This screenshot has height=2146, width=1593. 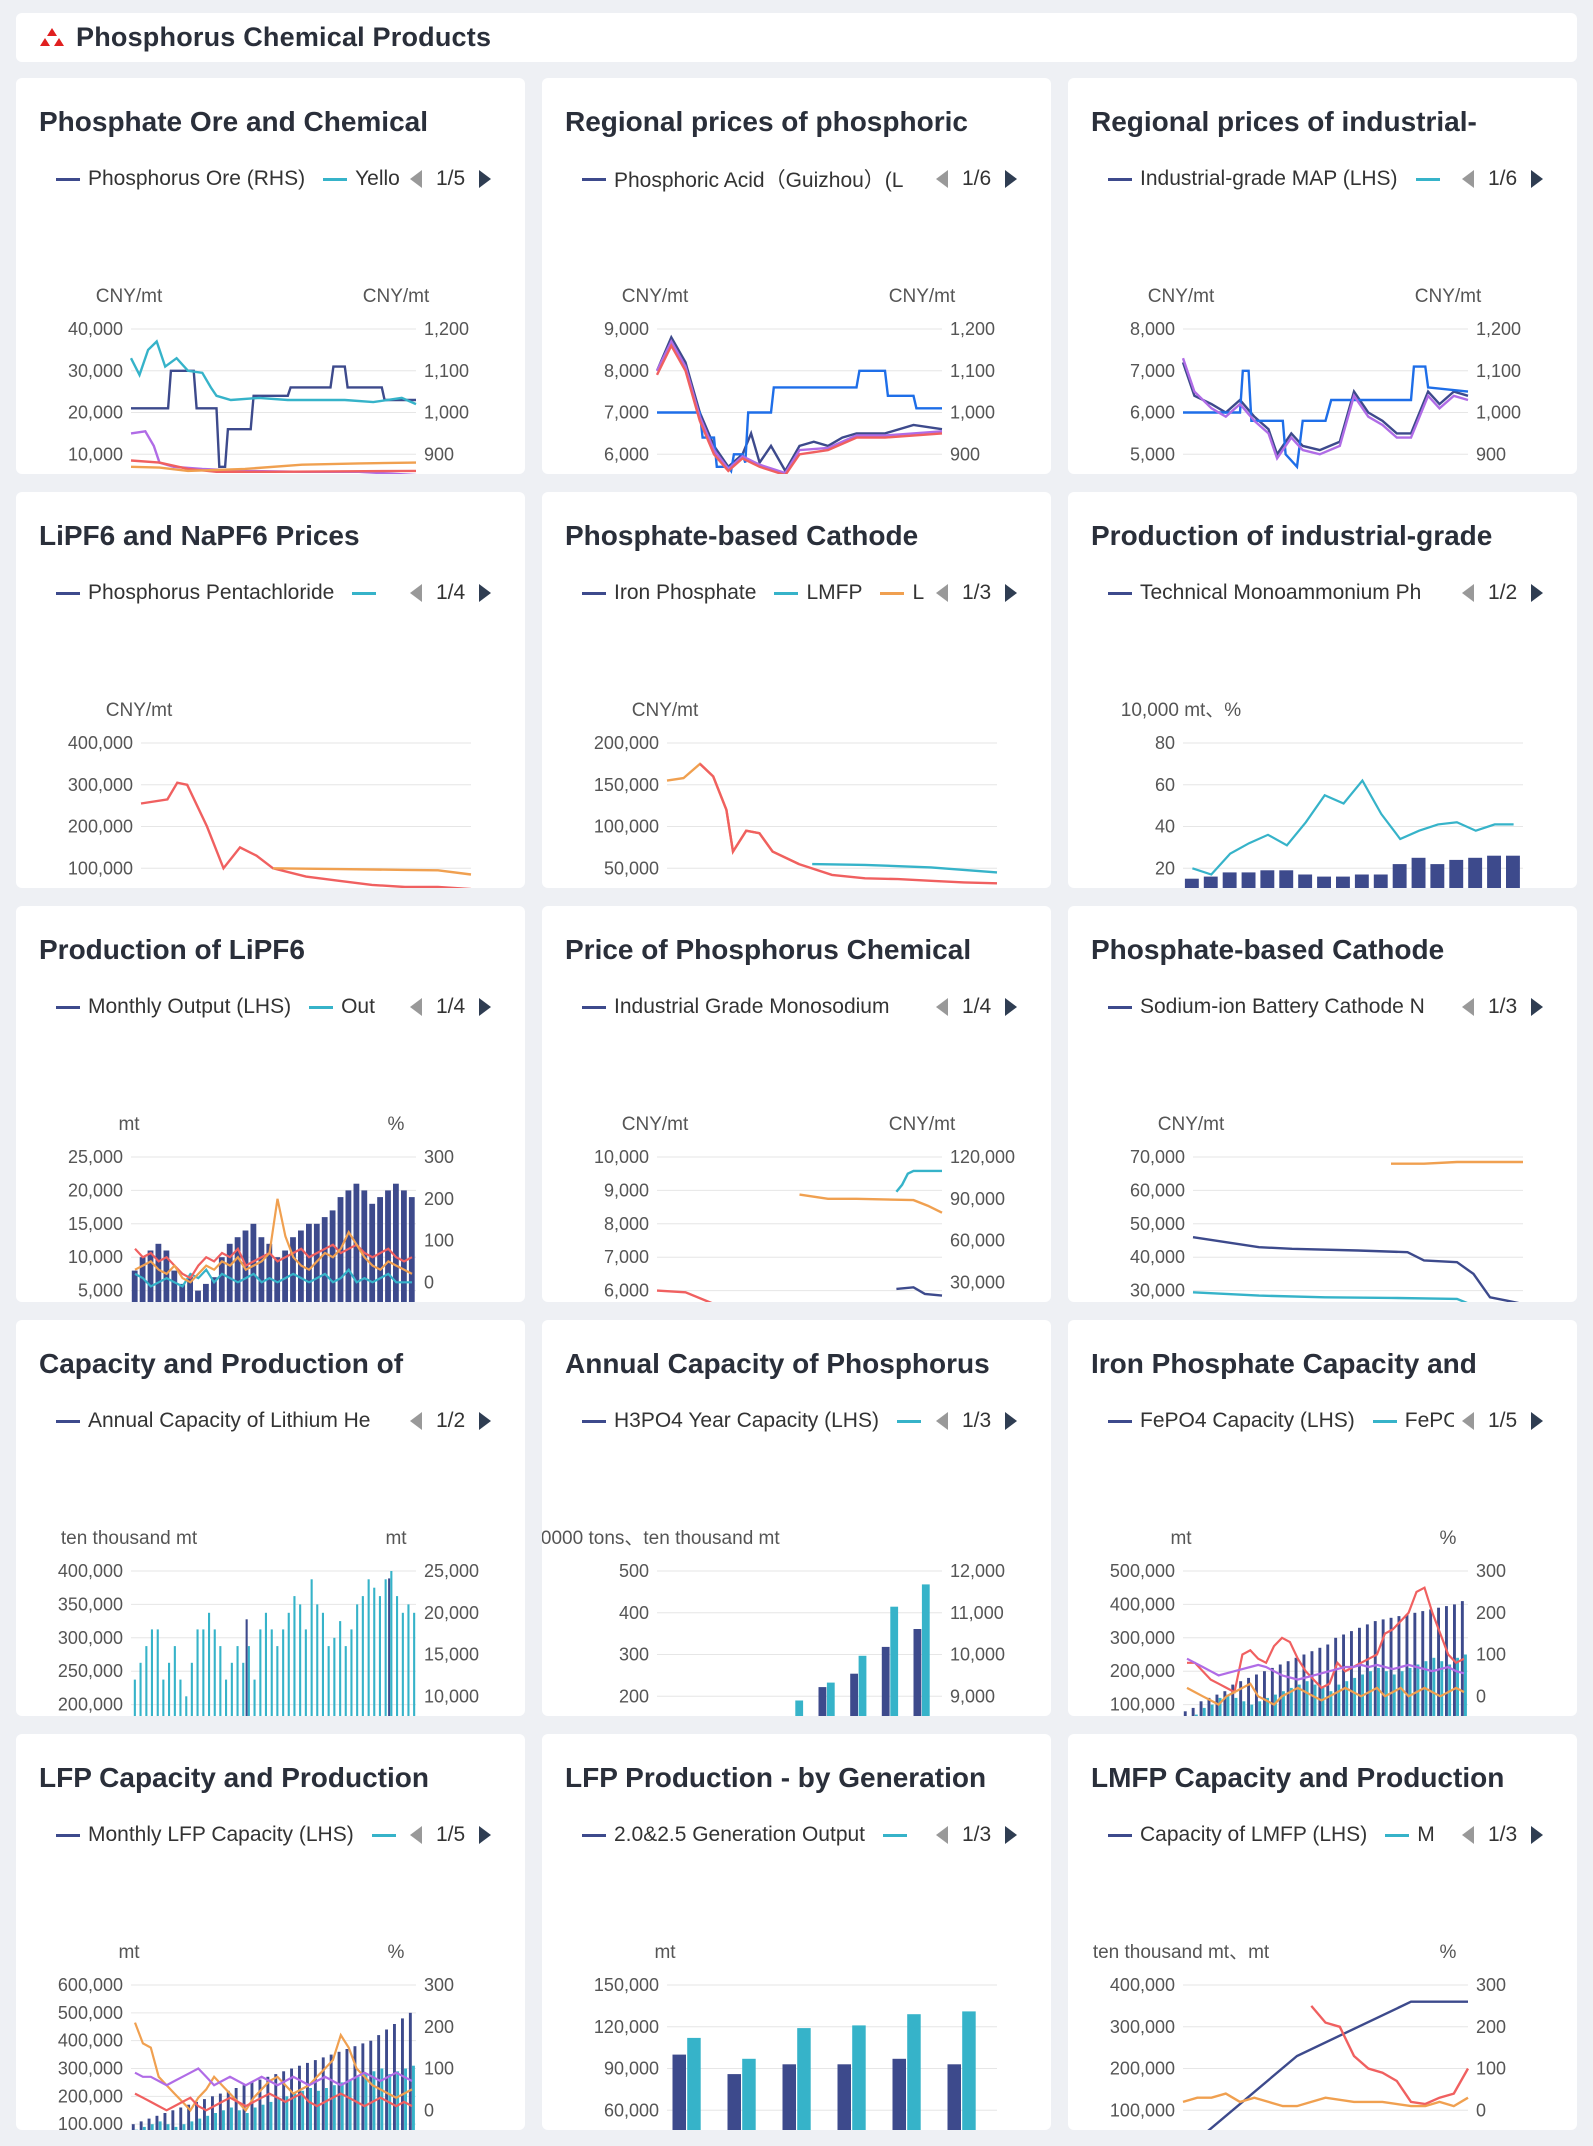 What do you see at coordinates (1253, 179) in the screenshot?
I see `legend-item: Industrial-grade MAP (LHS)` at bounding box center [1253, 179].